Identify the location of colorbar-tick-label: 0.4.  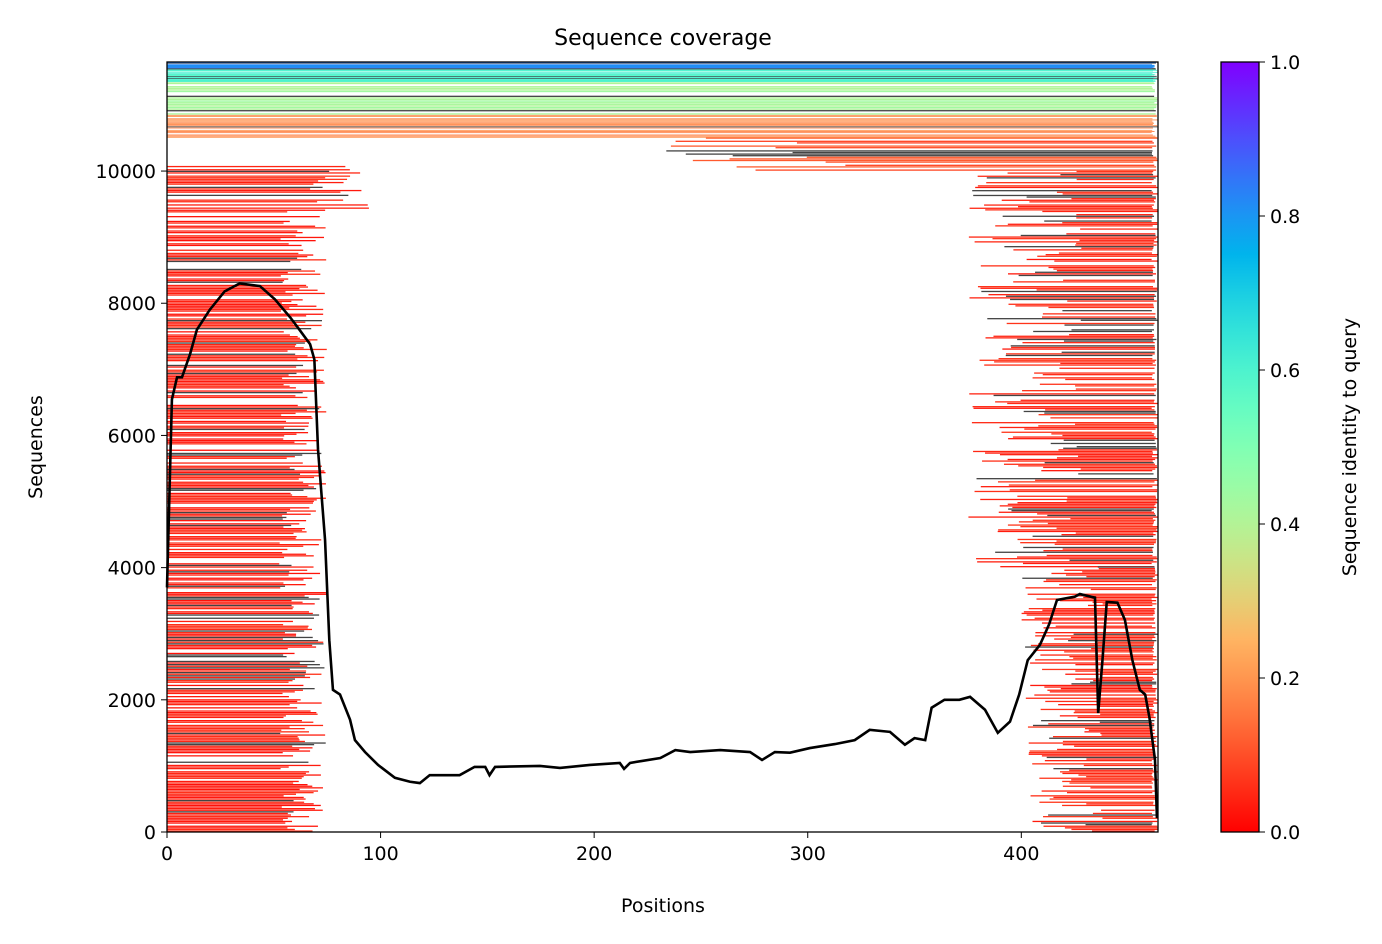
(1285, 525).